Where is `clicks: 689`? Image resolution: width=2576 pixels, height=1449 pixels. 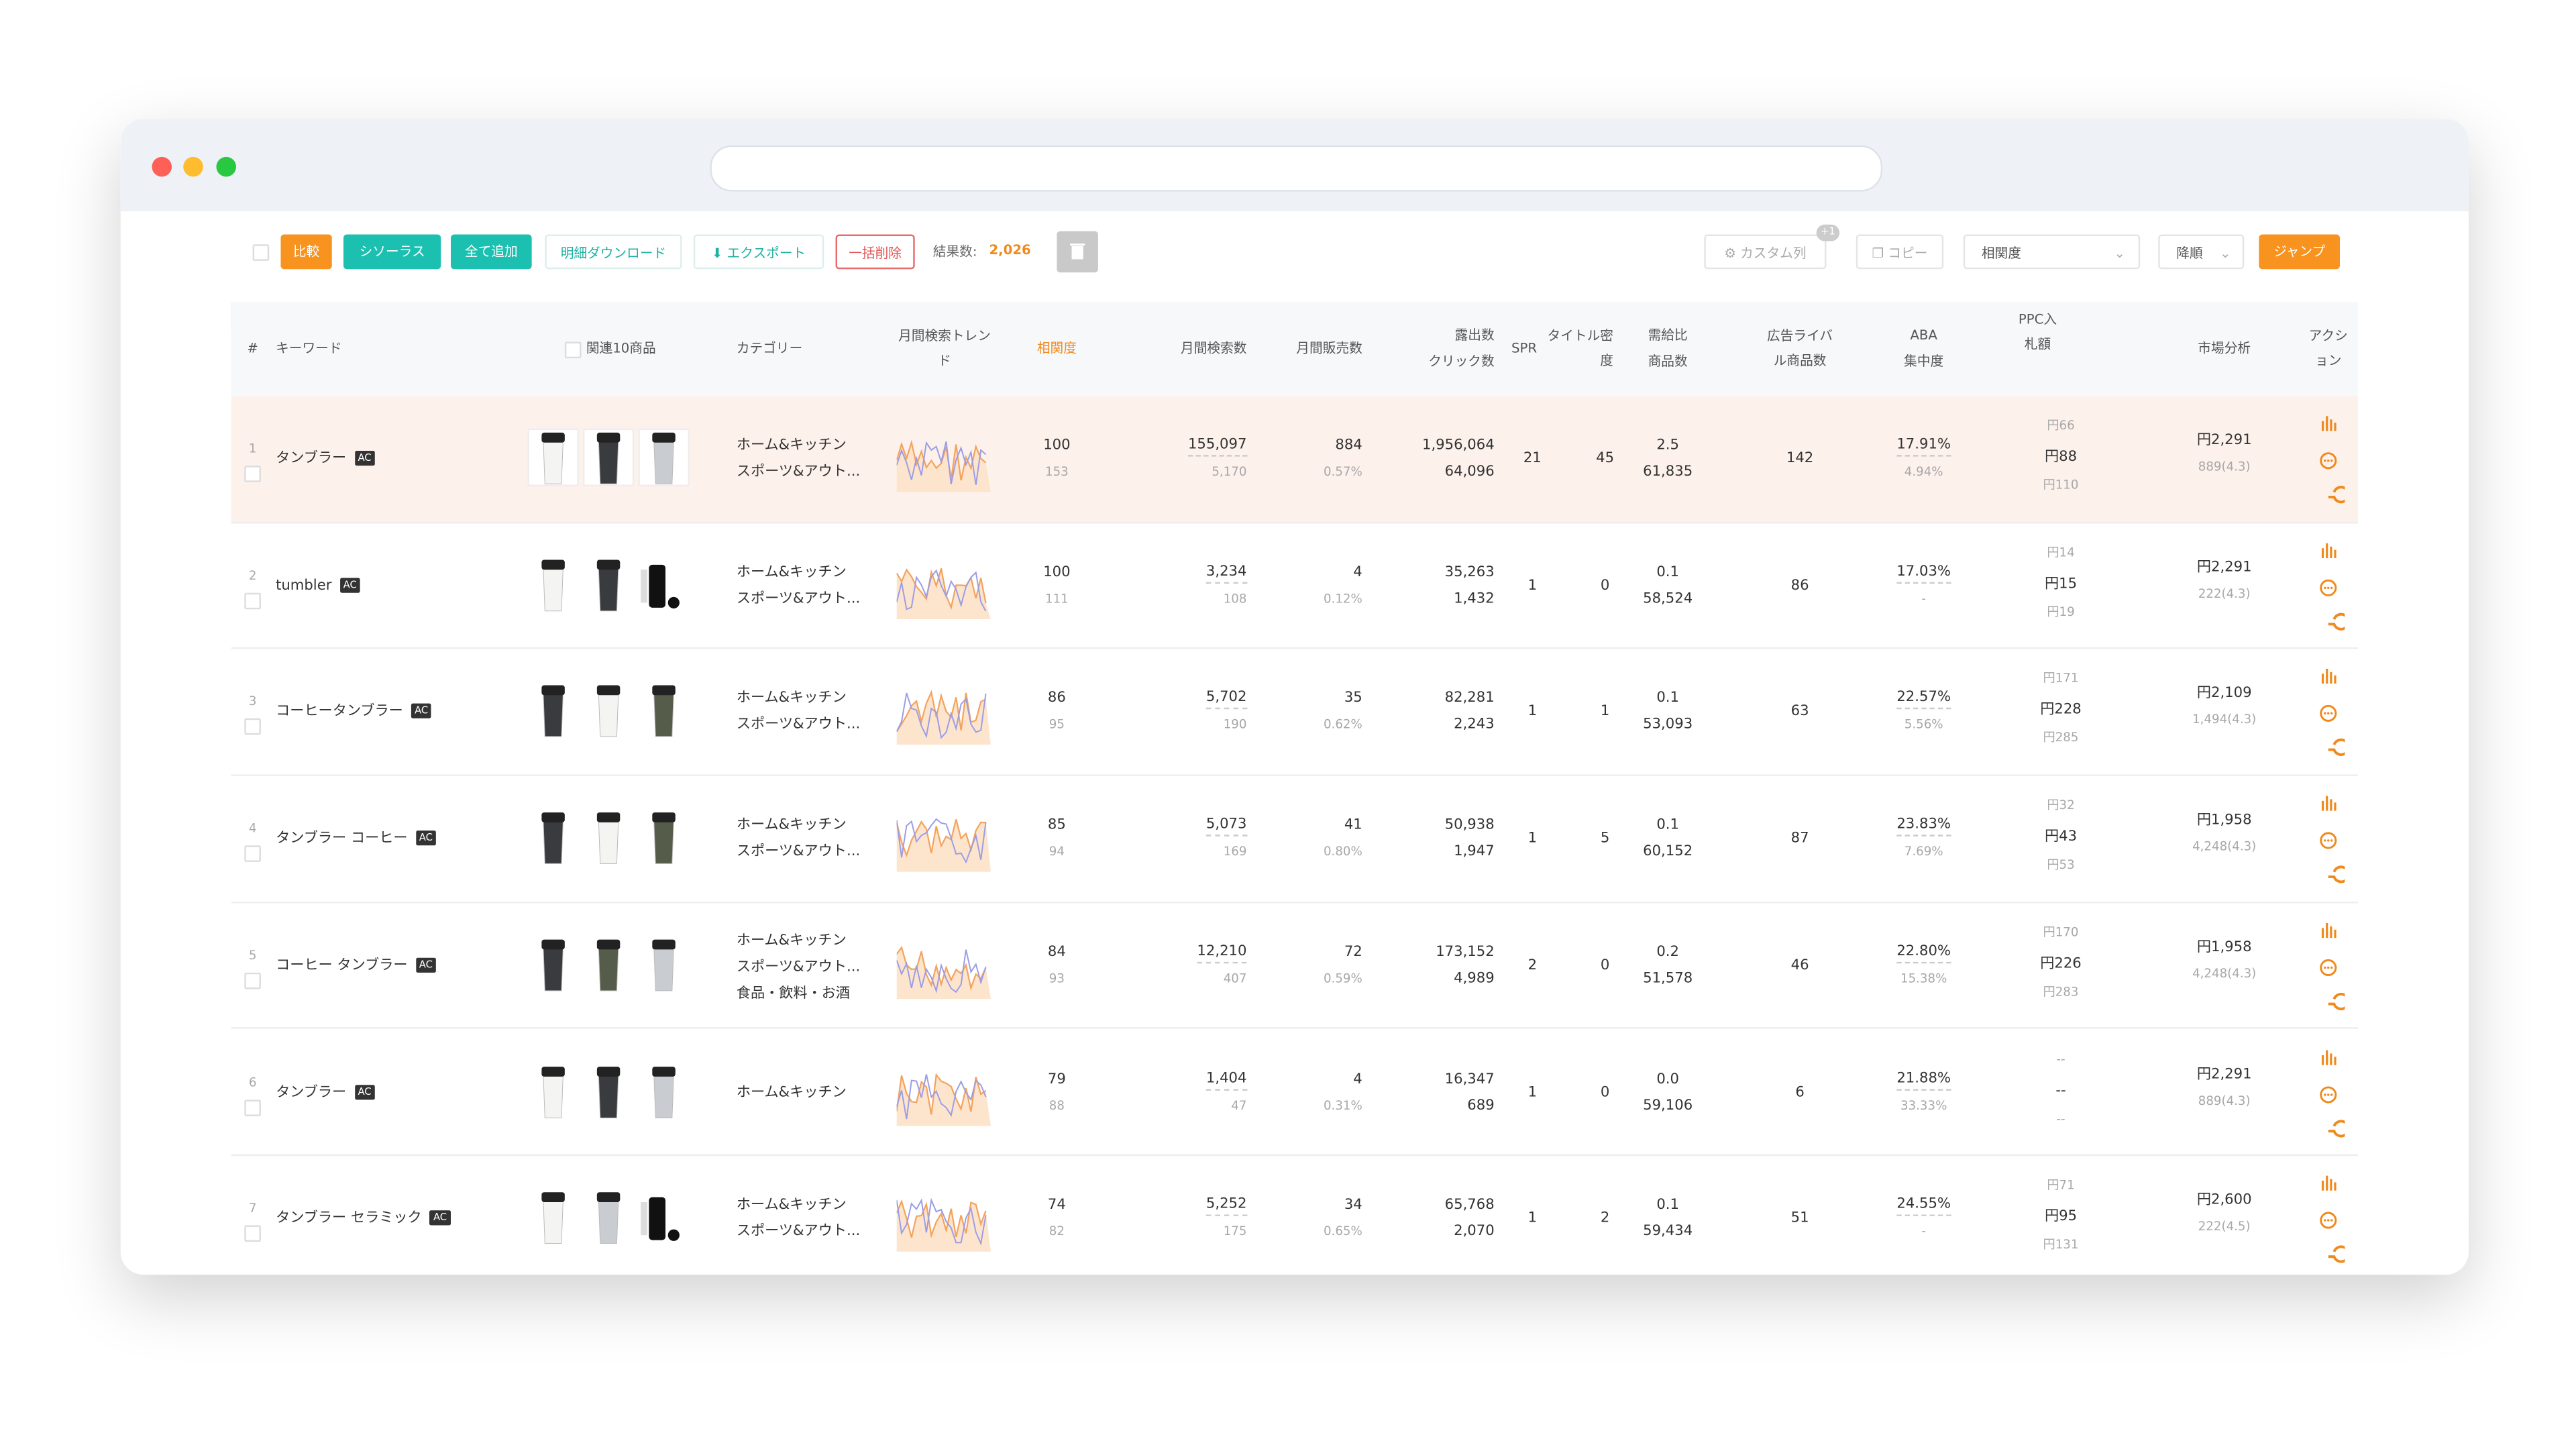 clicks: 689 is located at coordinates (1481, 1105).